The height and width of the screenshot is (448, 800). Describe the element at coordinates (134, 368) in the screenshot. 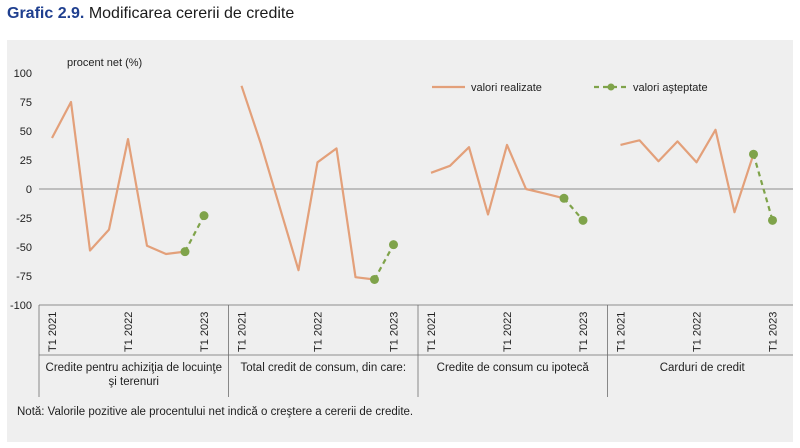

I see `group-label: Credite pentru achiziţia de locuinţe` at that location.